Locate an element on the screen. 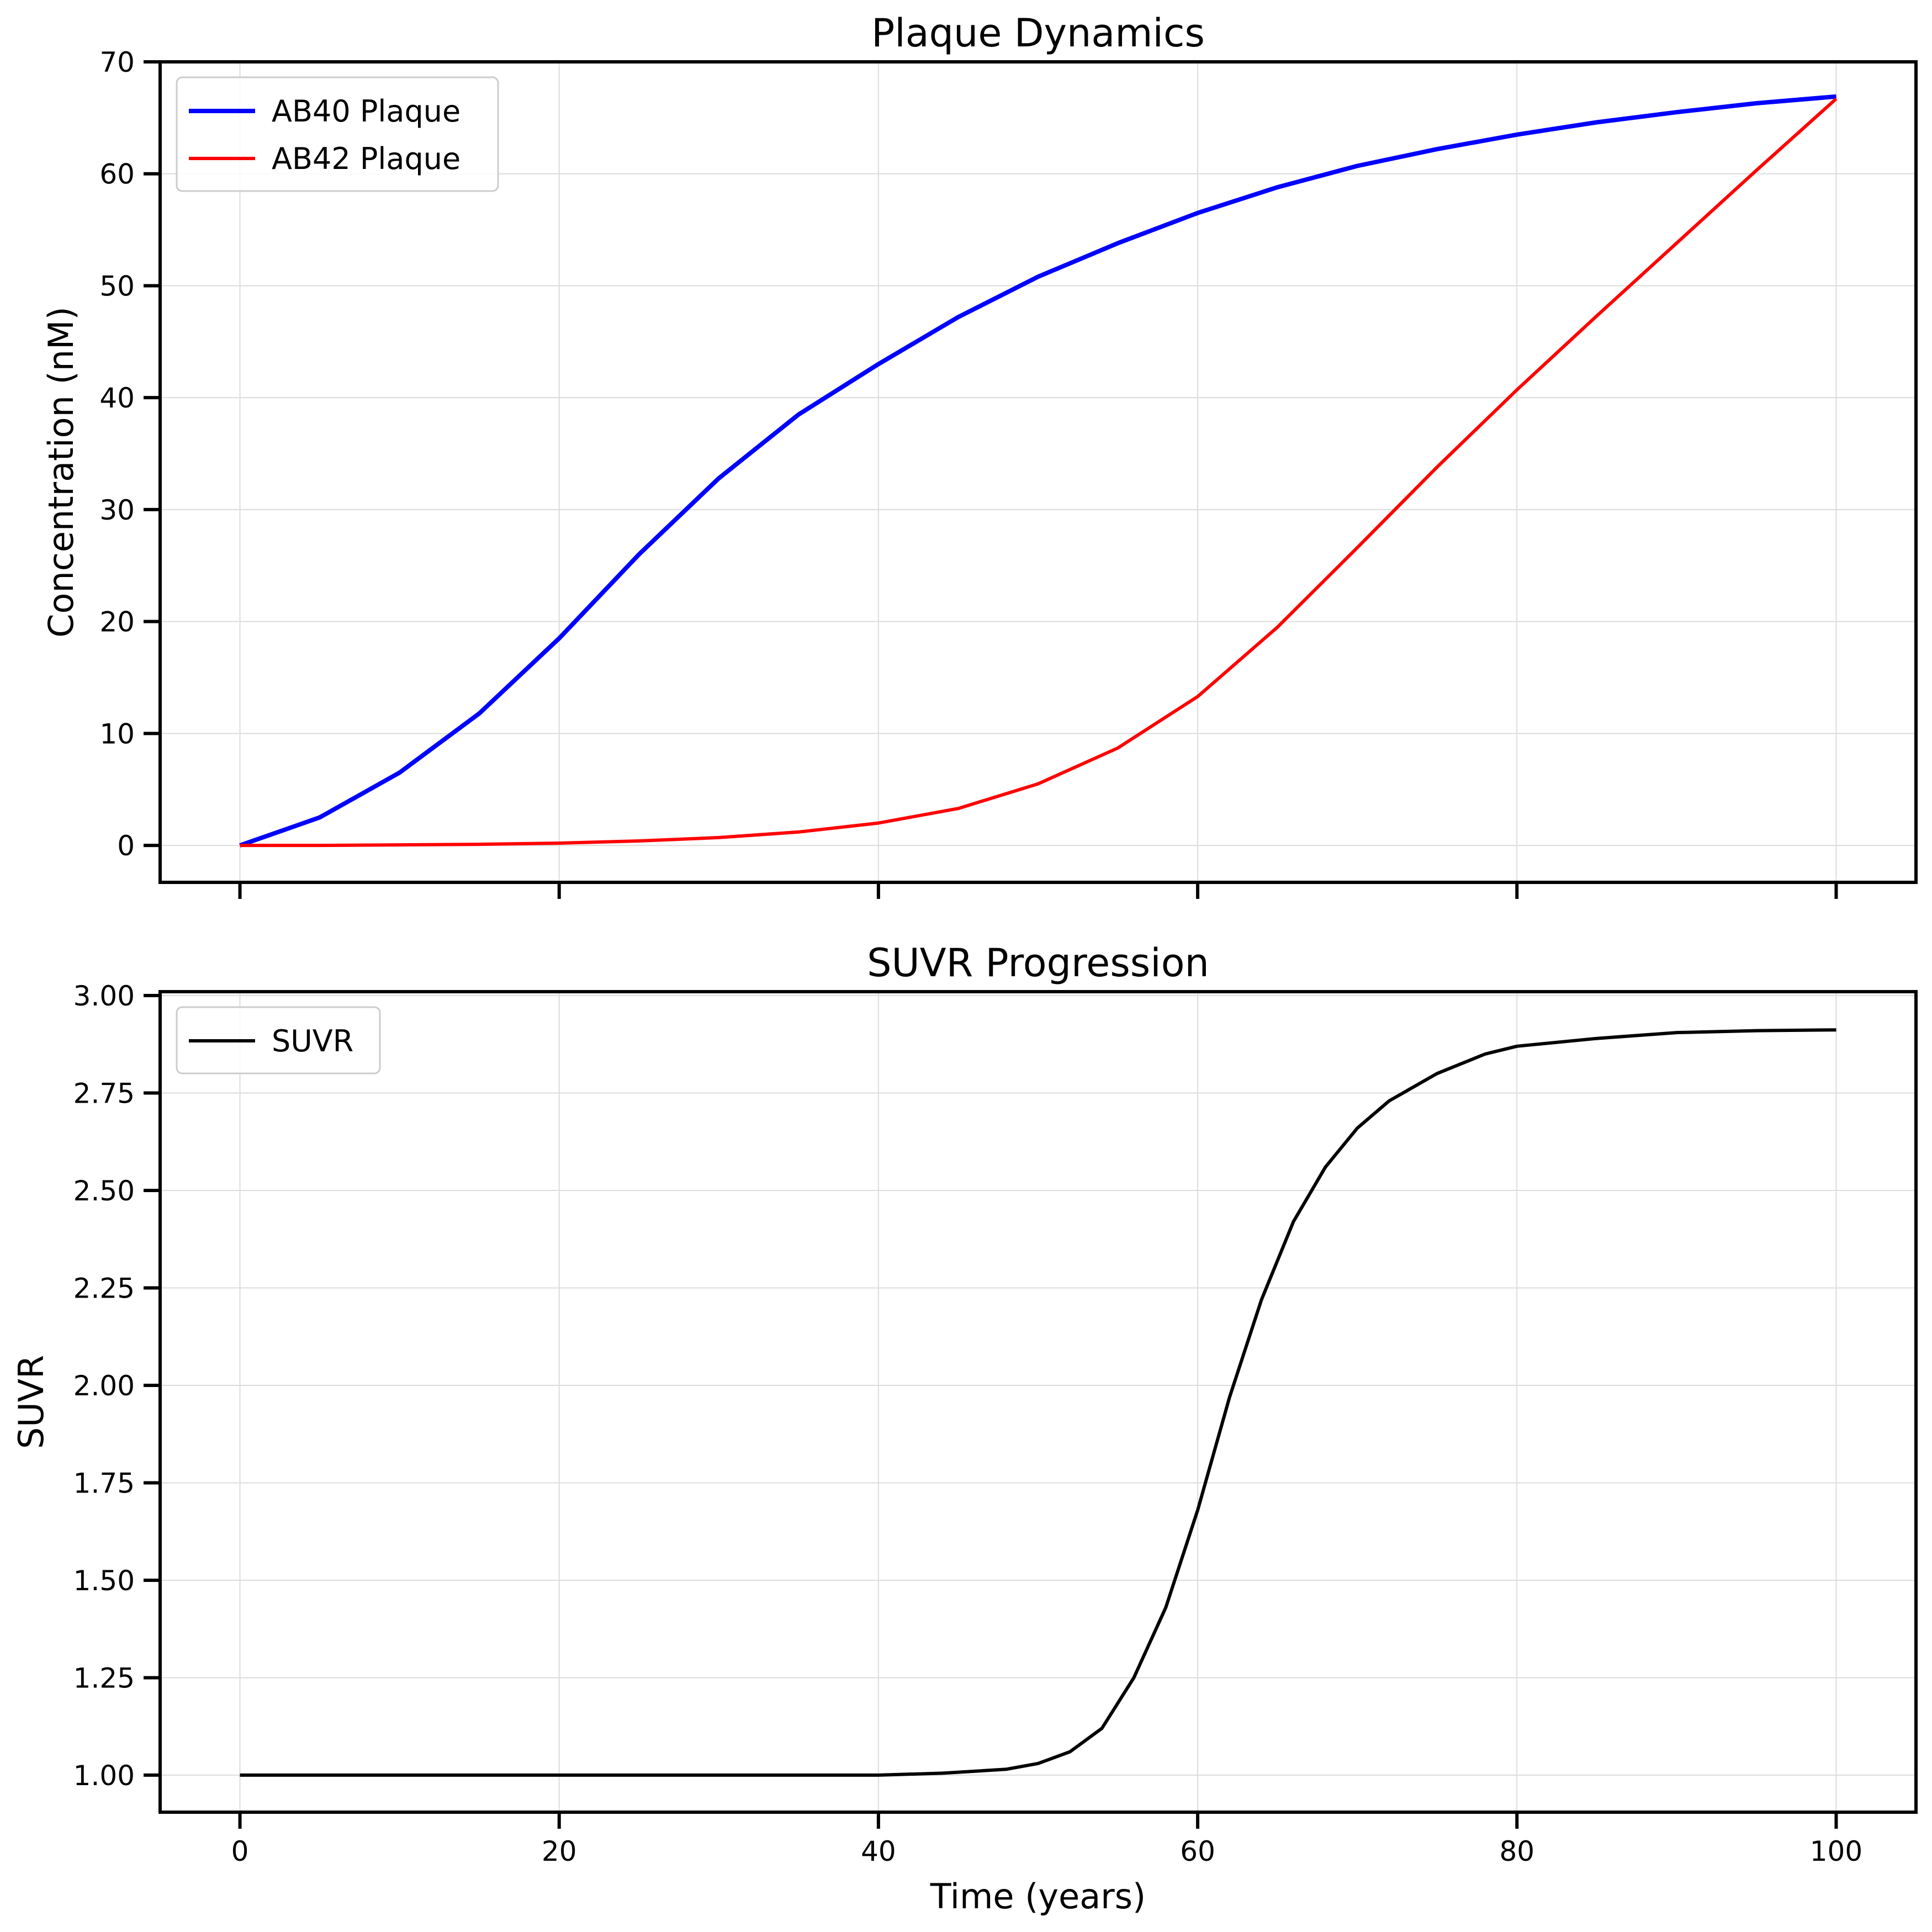 The width and height of the screenshot is (1932, 1932). y-tick-label: 60 is located at coordinates (117, 174).